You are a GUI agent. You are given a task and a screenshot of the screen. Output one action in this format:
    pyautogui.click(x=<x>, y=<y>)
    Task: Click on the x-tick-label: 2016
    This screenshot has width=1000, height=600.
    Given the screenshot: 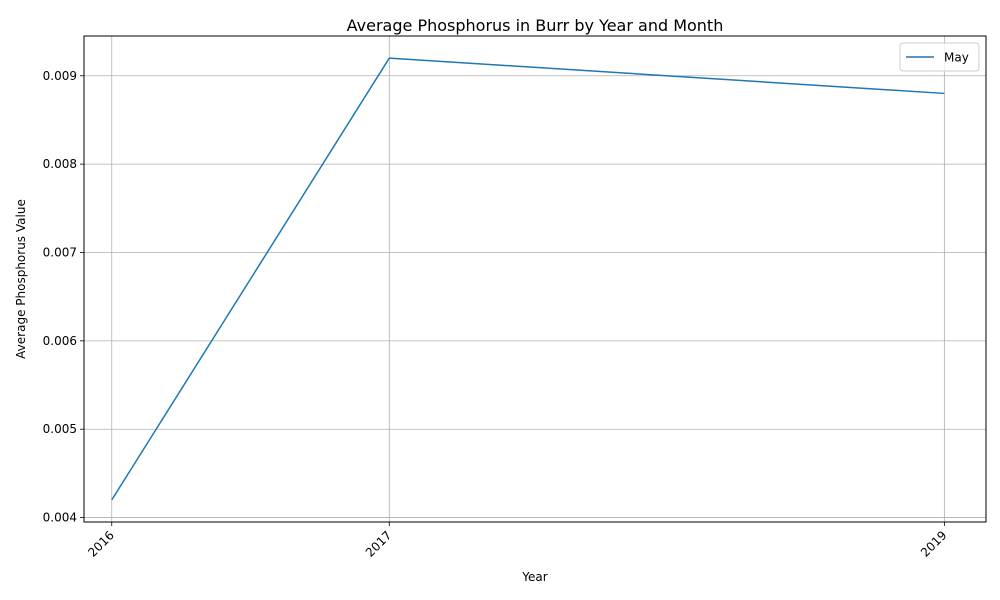 What is the action you would take?
    pyautogui.click(x=100, y=543)
    